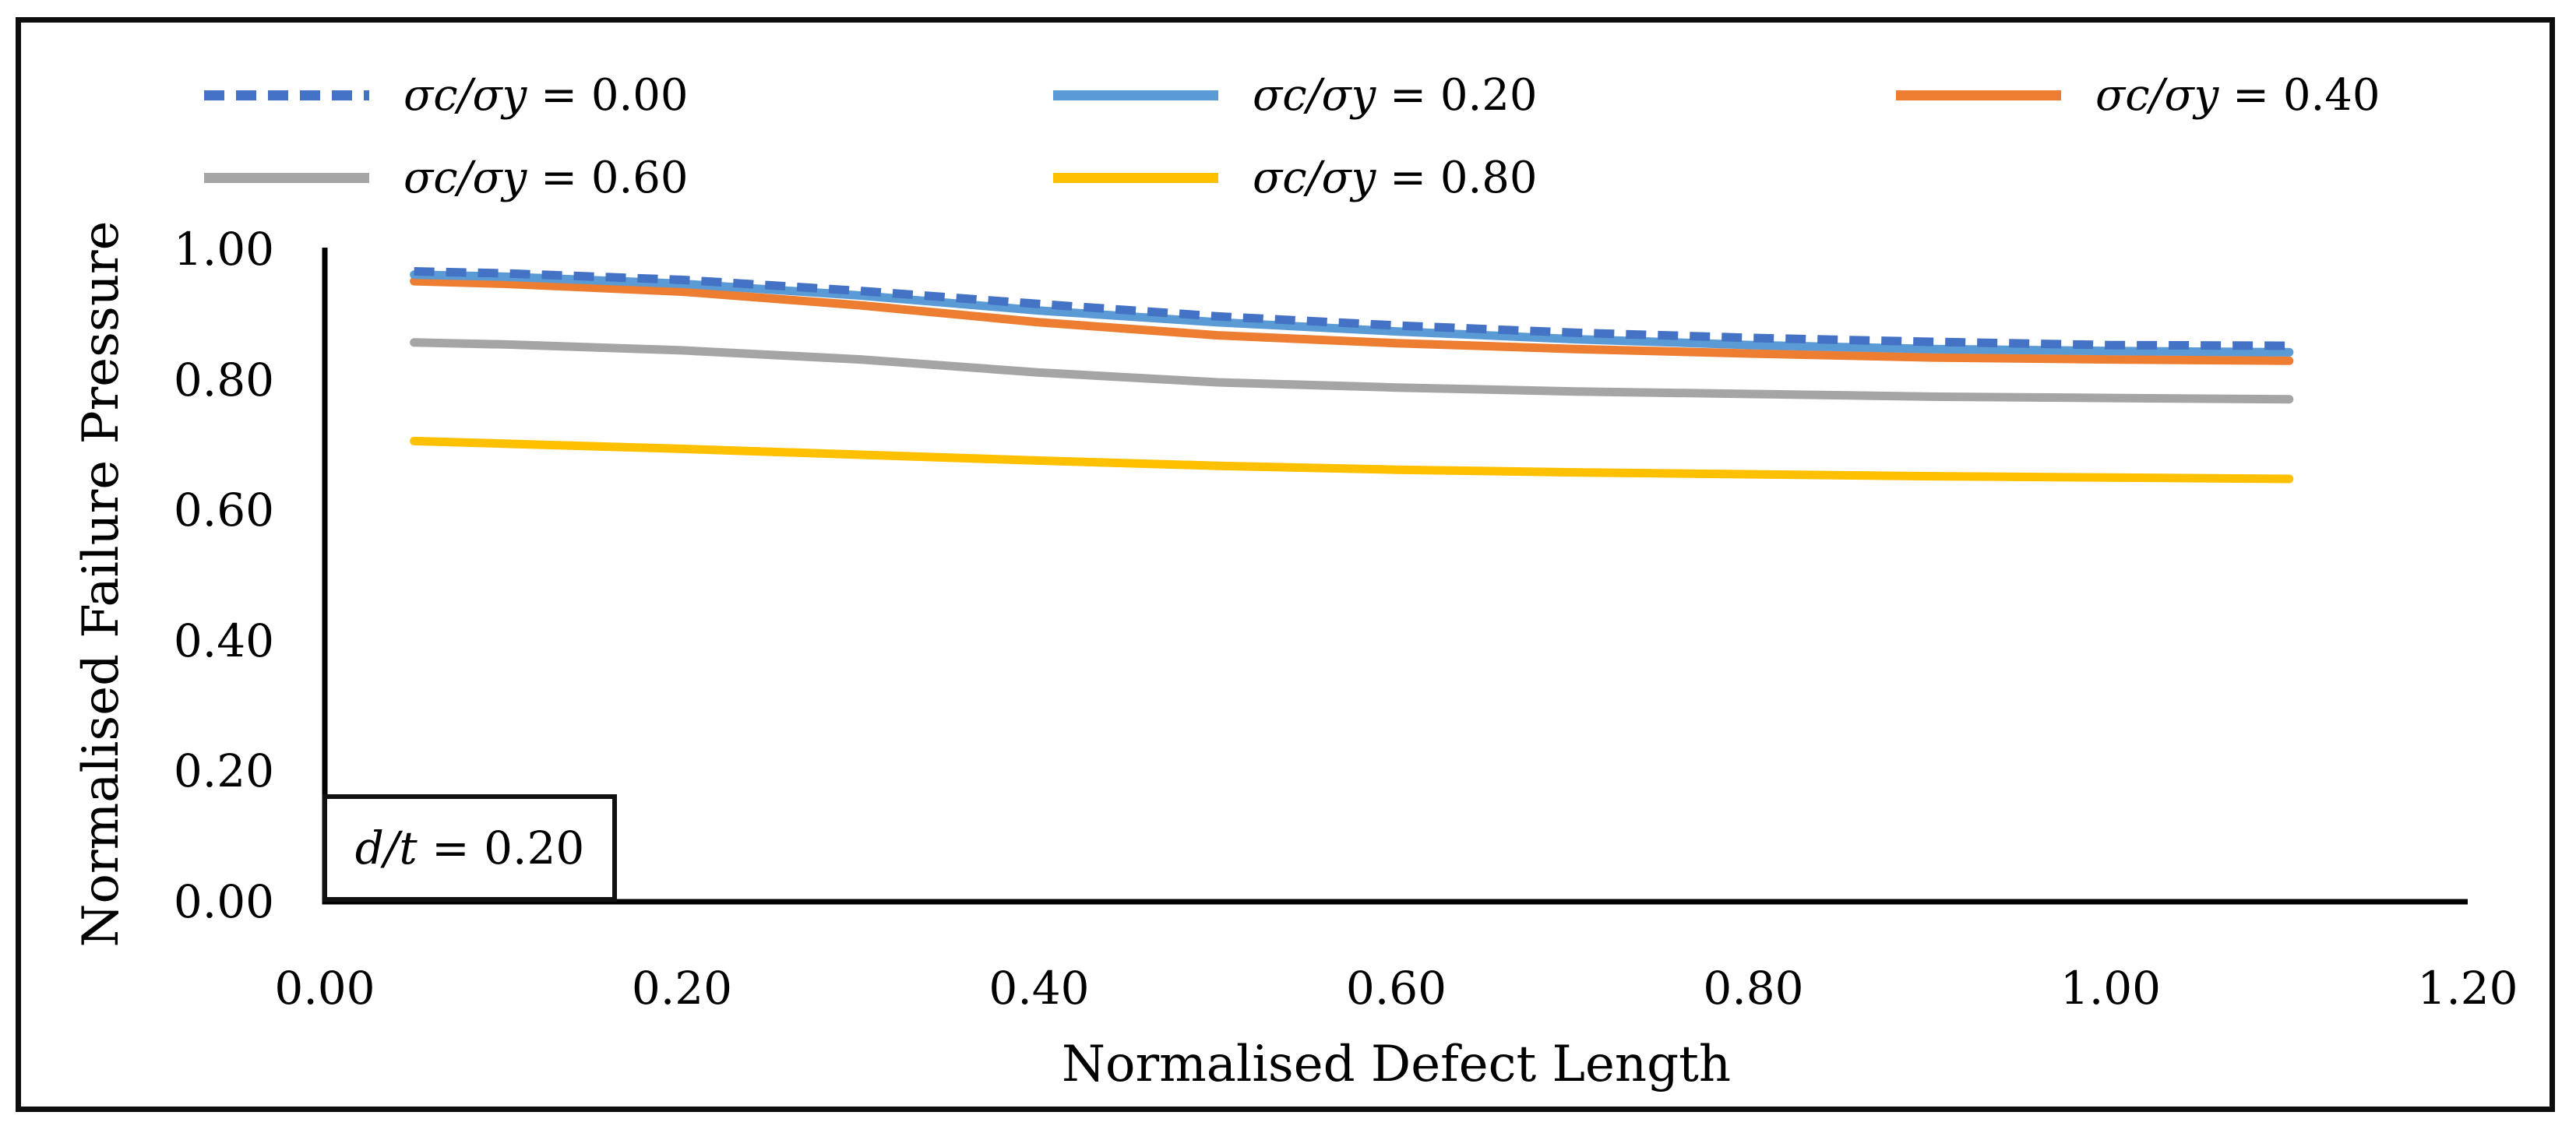  I want to click on legend-item-3: σc/σy = 0.60, so click(447, 178).